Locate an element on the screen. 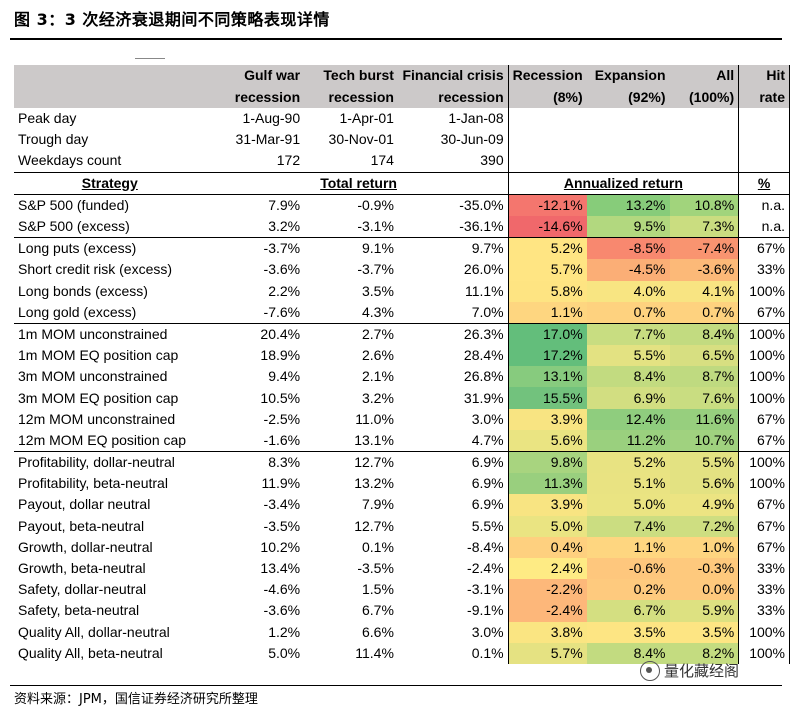 Image resolution: width=790 pixels, height=707 pixels. decorative-dash is located at coordinates (150, 58).